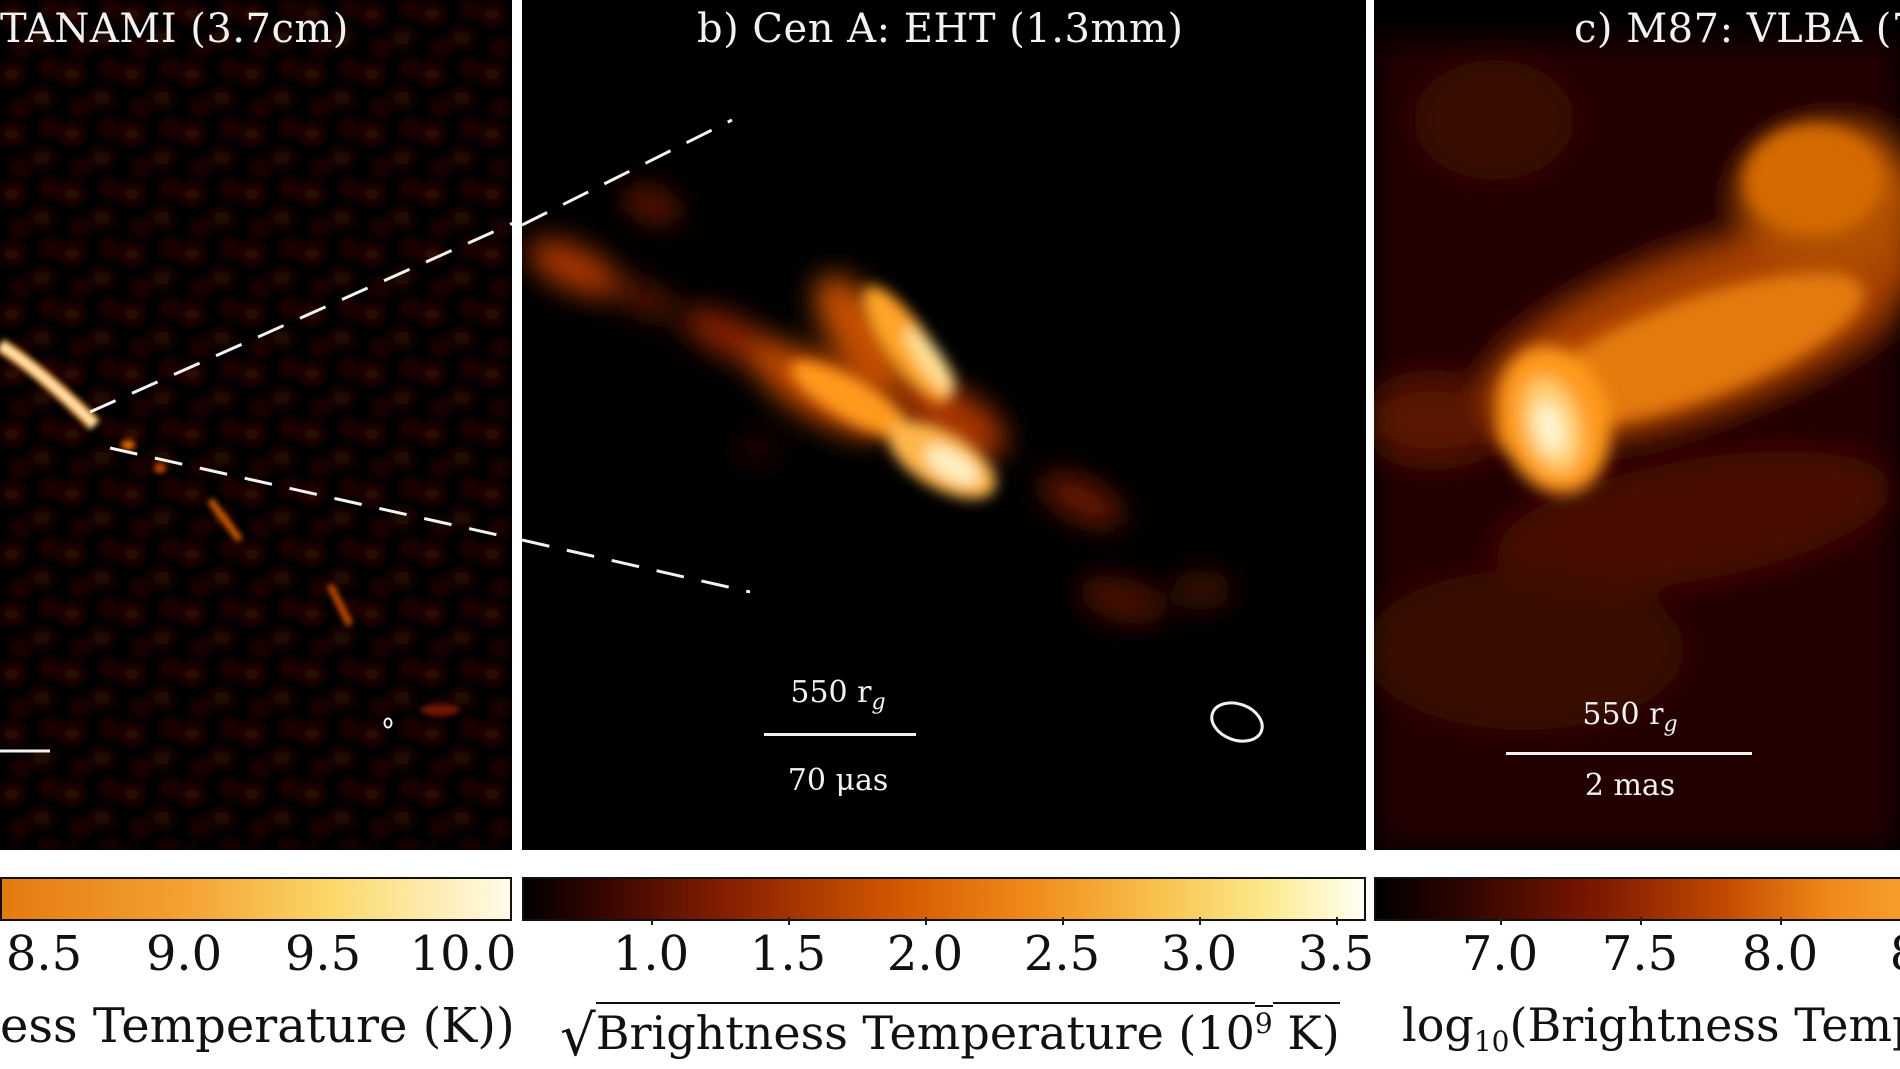  Describe the element at coordinates (1500, 954) in the screenshot. I see `colorbar-c-tick: 7.0` at that location.